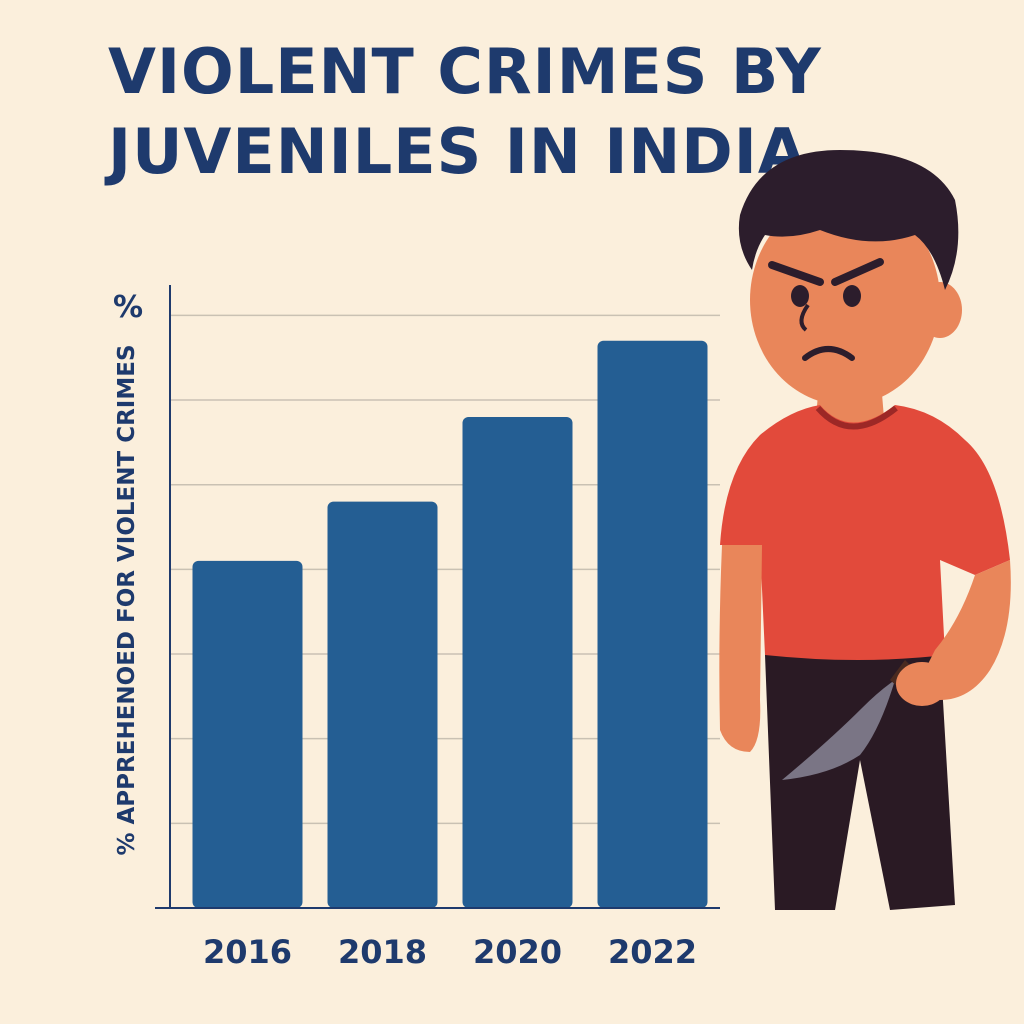 This screenshot has width=1024, height=1024. What do you see at coordinates (852, 296) in the screenshot?
I see `right-eye` at bounding box center [852, 296].